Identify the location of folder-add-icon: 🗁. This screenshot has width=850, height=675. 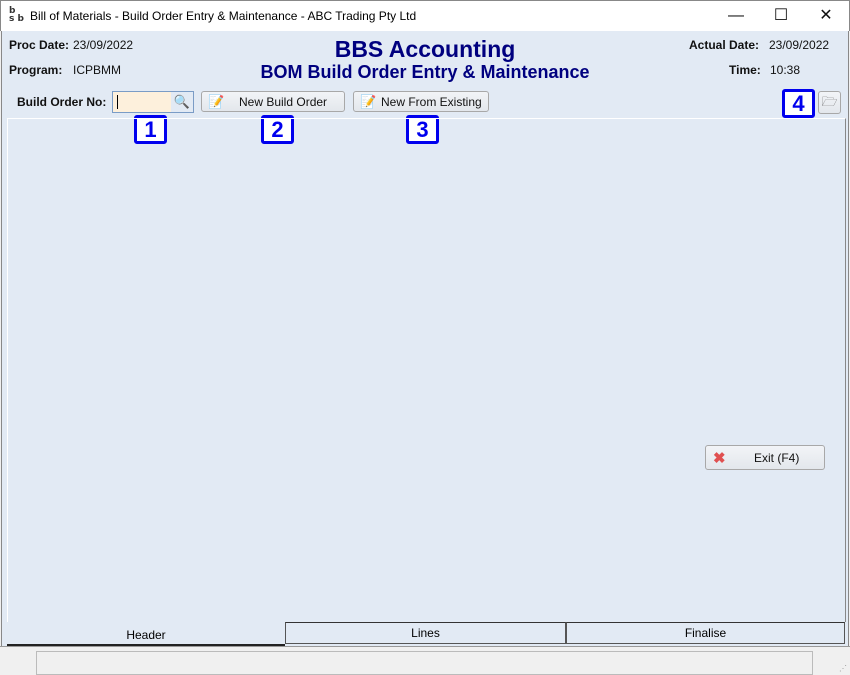
(829, 101).